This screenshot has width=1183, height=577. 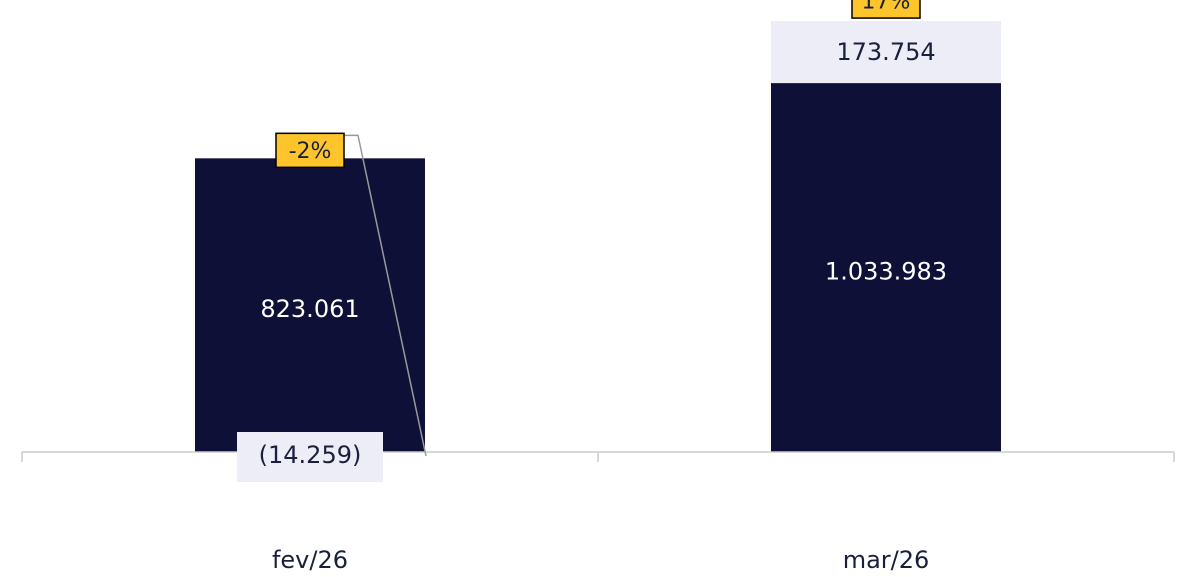 I want to click on x-axis, so click(x=598, y=456).